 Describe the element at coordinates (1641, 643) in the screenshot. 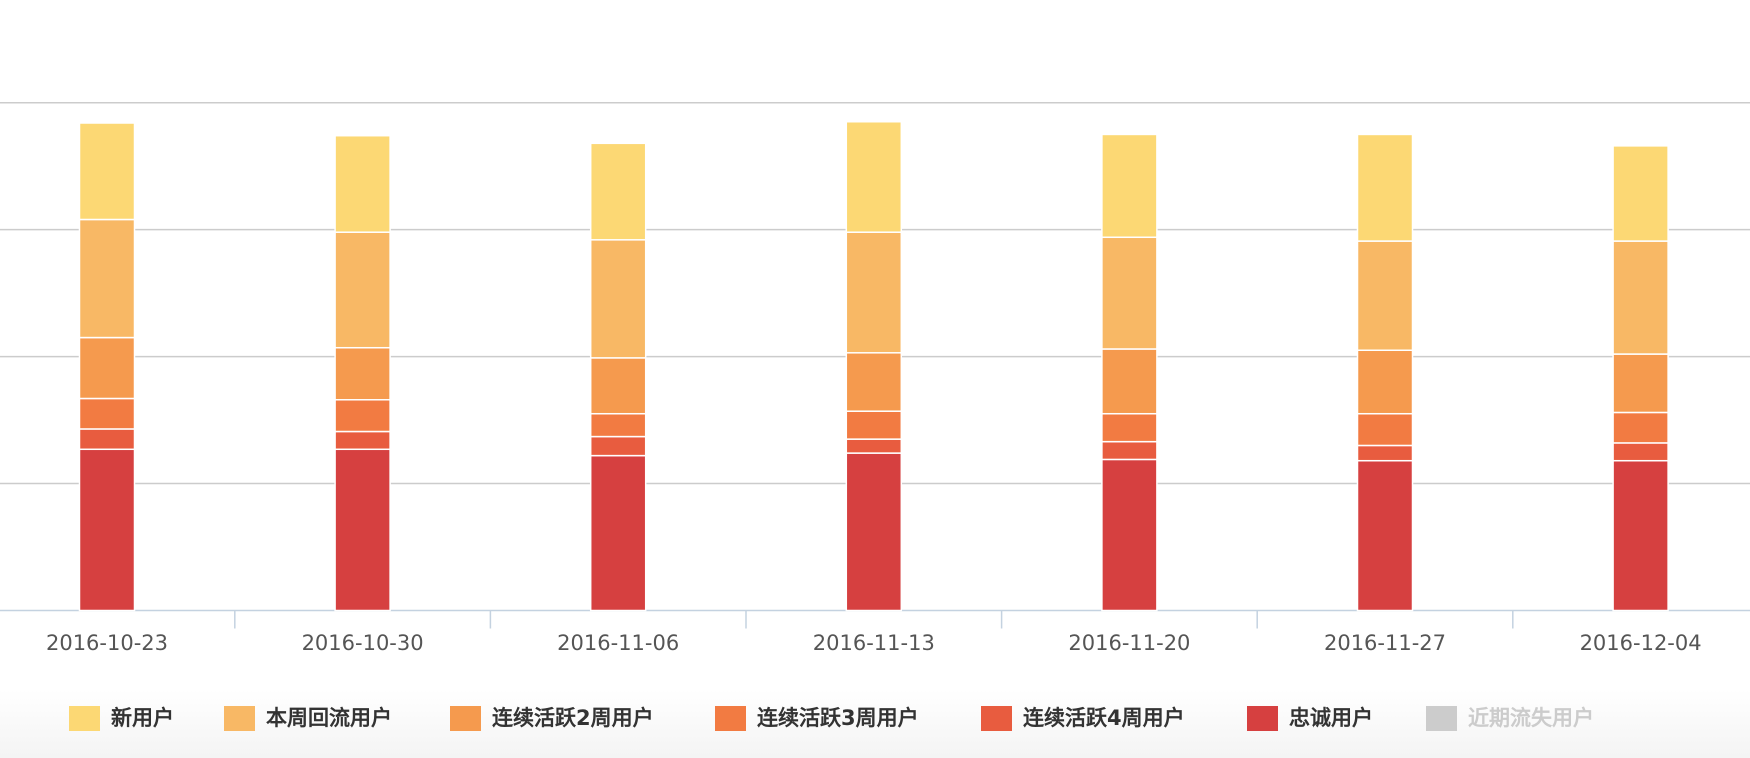

I see `x-tick-label: 2016-12-04` at that location.